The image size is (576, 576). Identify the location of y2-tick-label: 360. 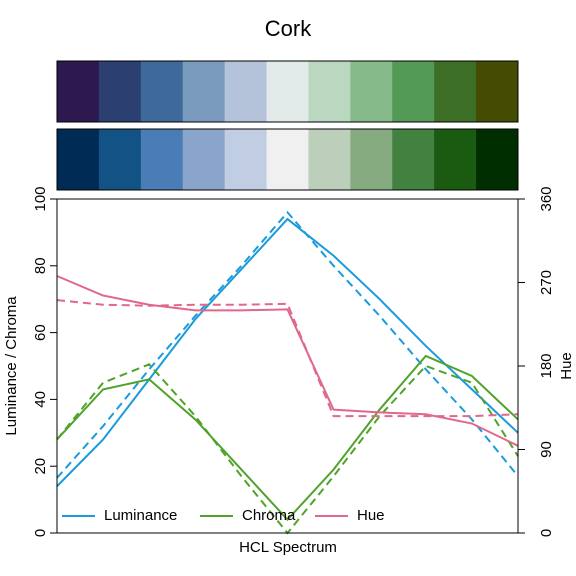
(546, 198).